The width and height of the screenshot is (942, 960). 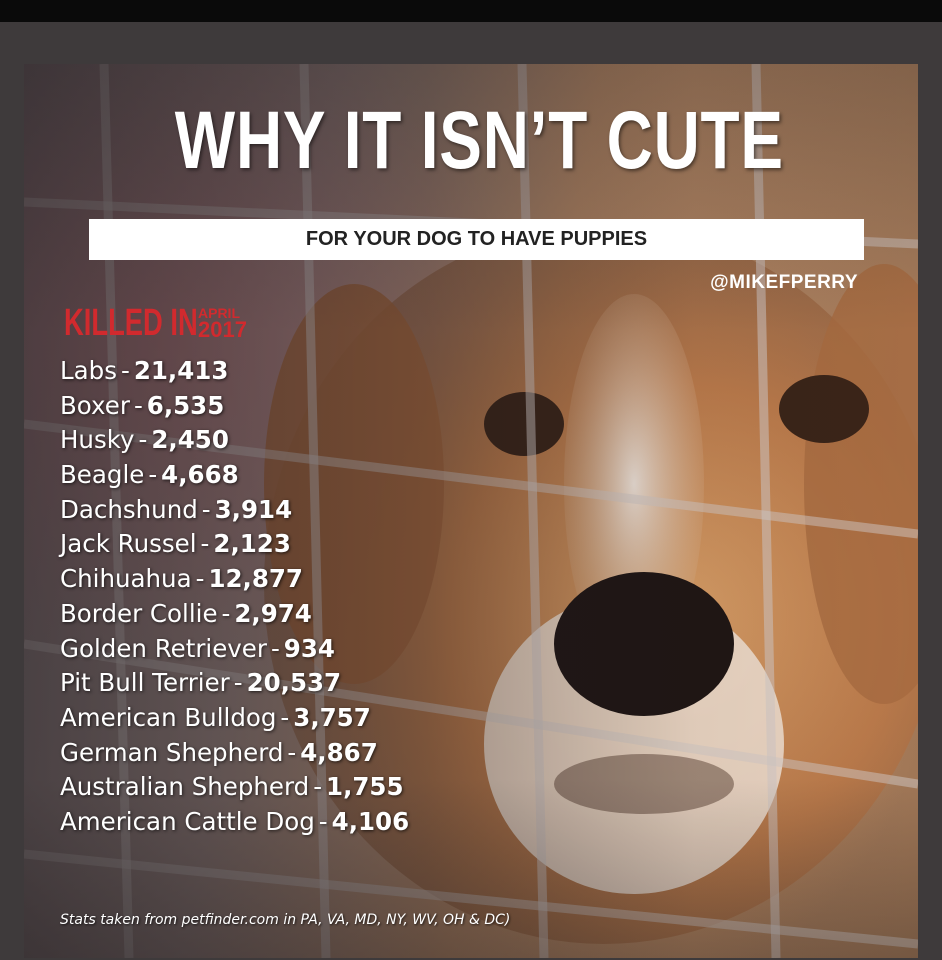 What do you see at coordinates (784, 282) in the screenshot?
I see `author-handle: @MIKEFPERRY` at bounding box center [784, 282].